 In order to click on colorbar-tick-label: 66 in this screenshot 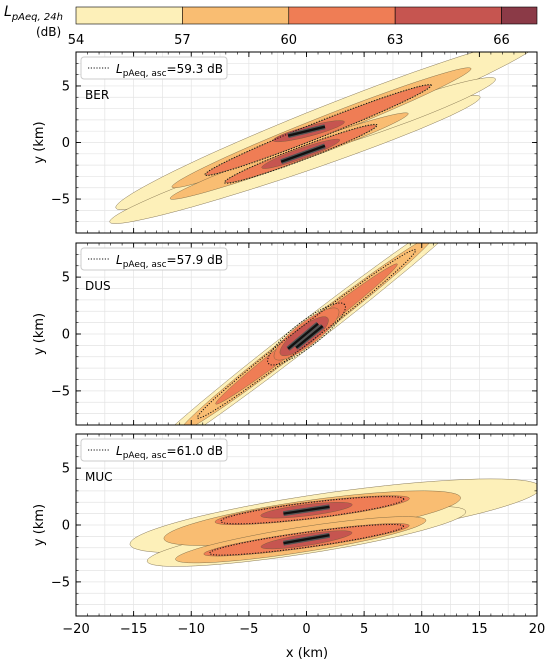, I will do `click(501, 40)`.